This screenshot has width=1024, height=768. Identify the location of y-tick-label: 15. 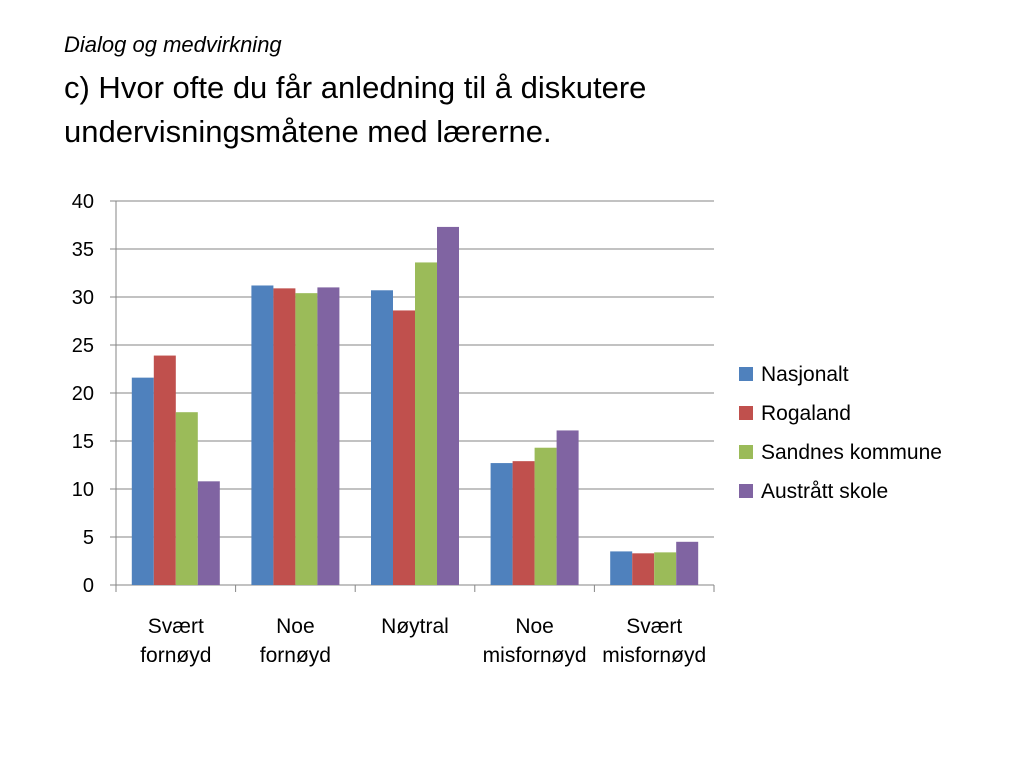
(83, 442).